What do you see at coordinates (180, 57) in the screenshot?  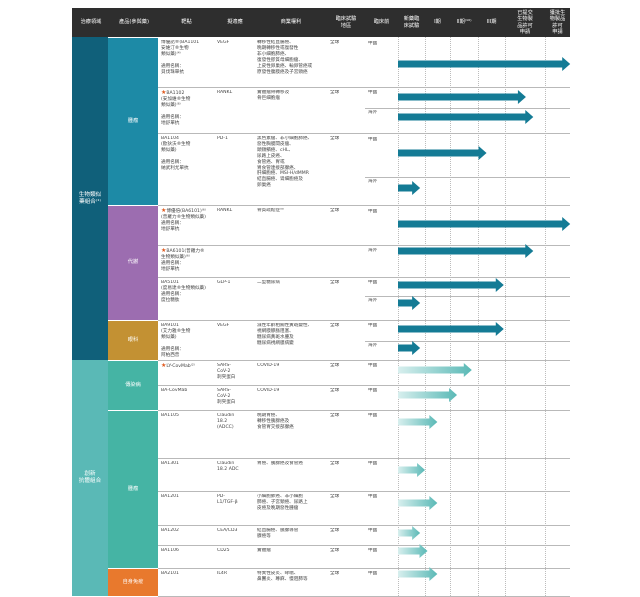 I see `product-label: 博優諾®(BA1101 安維汀®生物 類似藥)⁽⁴⁾ 通用名稱： 貝伐珠單抗` at bounding box center [180, 57].